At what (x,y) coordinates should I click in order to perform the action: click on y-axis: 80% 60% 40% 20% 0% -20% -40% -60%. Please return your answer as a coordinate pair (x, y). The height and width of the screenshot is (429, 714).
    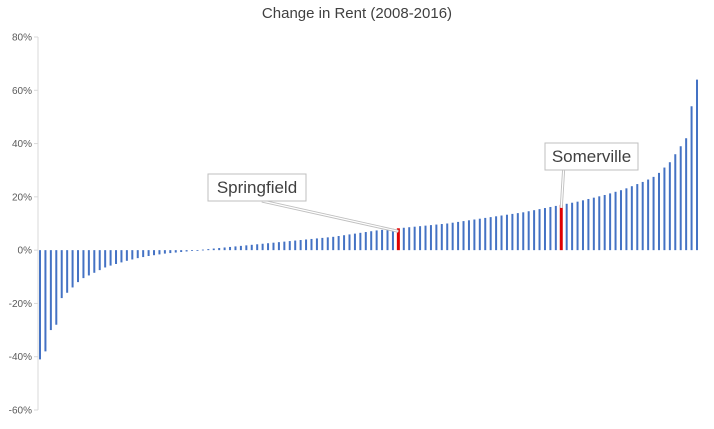
    Looking at the image, I should click on (24, 225).